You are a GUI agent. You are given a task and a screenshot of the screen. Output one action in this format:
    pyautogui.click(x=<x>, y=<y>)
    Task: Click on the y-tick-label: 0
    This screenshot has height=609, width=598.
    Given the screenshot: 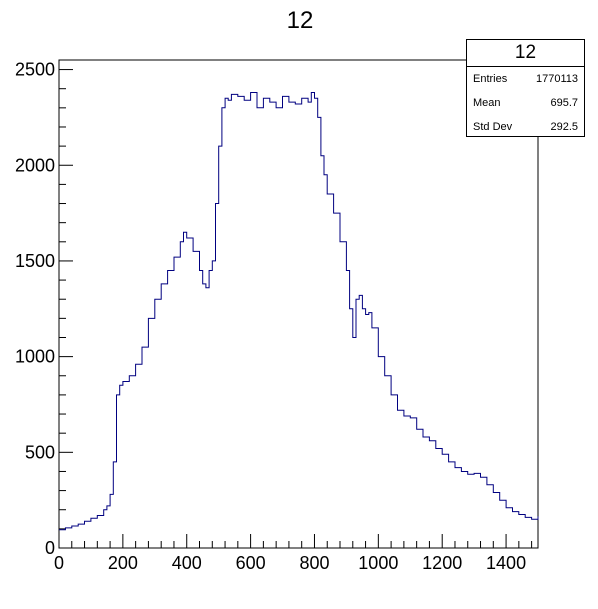 What is the action you would take?
    pyautogui.click(x=50, y=548)
    